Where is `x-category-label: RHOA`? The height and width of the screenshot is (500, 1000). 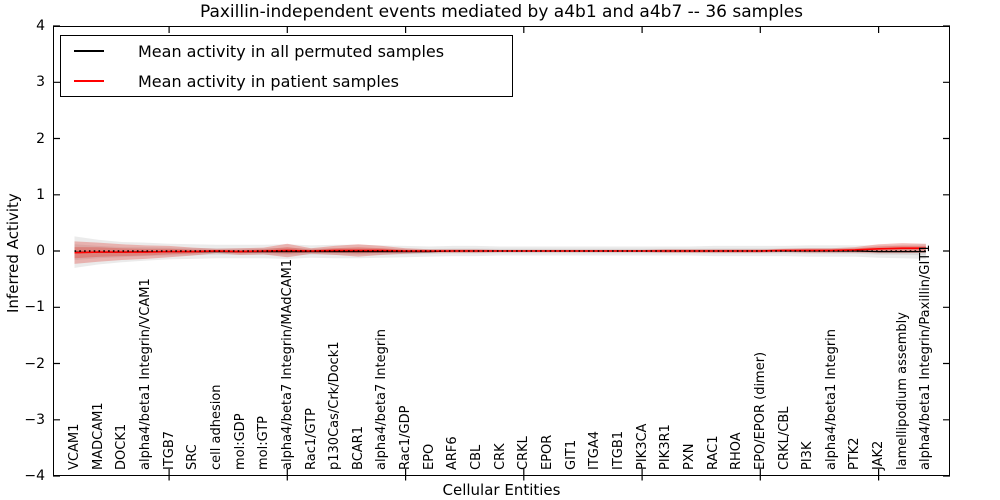 x-category-label: RHOA is located at coordinates (737, 451).